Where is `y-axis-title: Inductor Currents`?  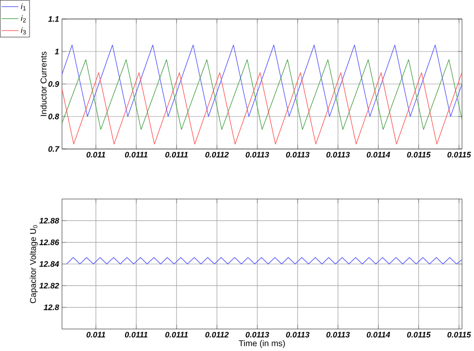 y-axis-title: Inductor Currents is located at coordinates (43, 84).